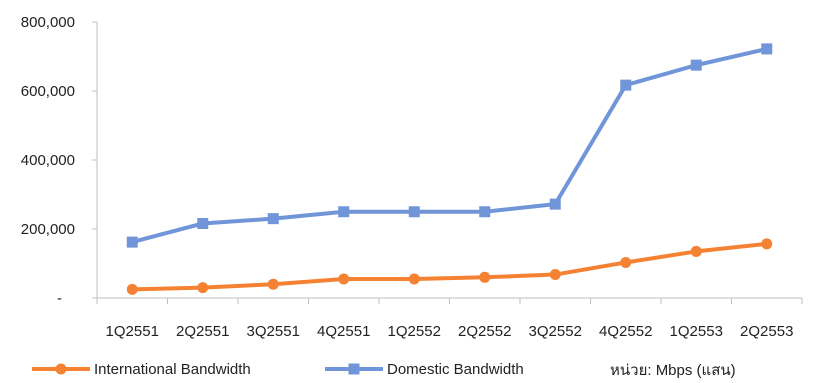 Image resolution: width=823 pixels, height=383 pixels. I want to click on x-tick-label: 4Q2551, so click(343, 331).